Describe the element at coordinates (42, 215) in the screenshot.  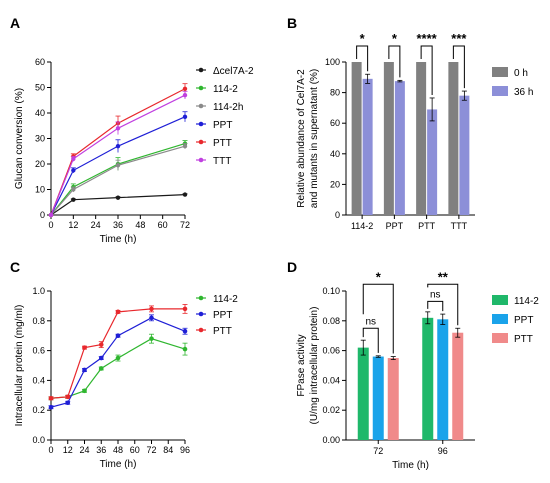
I see `a-y-tick-label: 0` at that location.